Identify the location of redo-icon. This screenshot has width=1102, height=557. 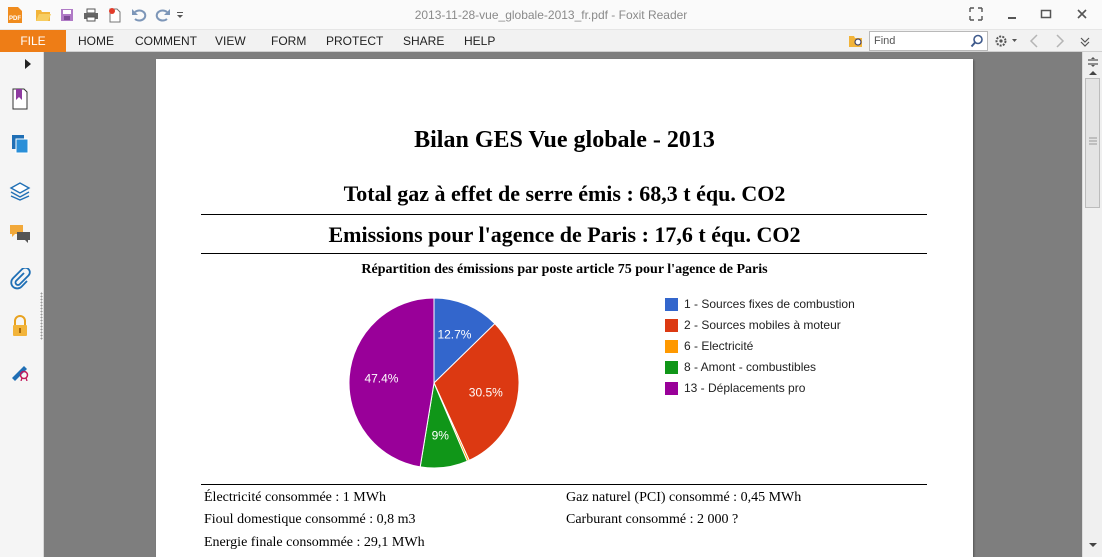
(163, 15).